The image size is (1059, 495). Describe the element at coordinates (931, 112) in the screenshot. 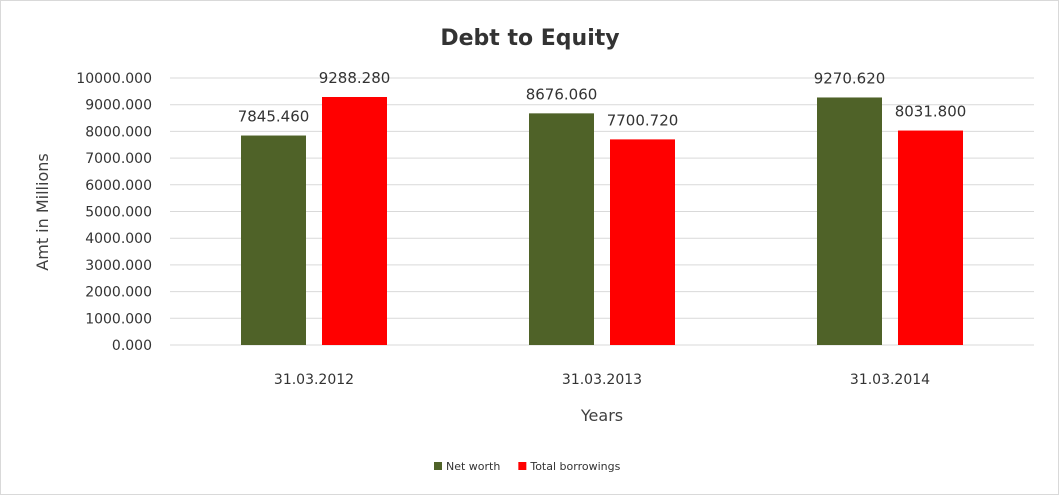

I see `data-label: 8031.800` at that location.